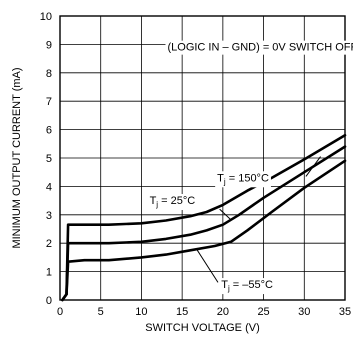 The height and width of the screenshot is (343, 353). I want to click on label-150-background, so click(243, 179).